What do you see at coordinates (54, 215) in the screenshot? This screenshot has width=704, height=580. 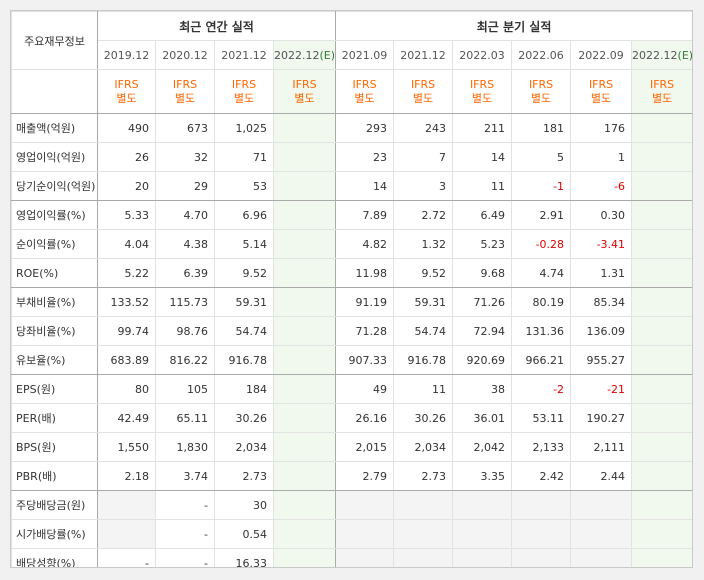 I see `row-label: 영업이익률(%)` at bounding box center [54, 215].